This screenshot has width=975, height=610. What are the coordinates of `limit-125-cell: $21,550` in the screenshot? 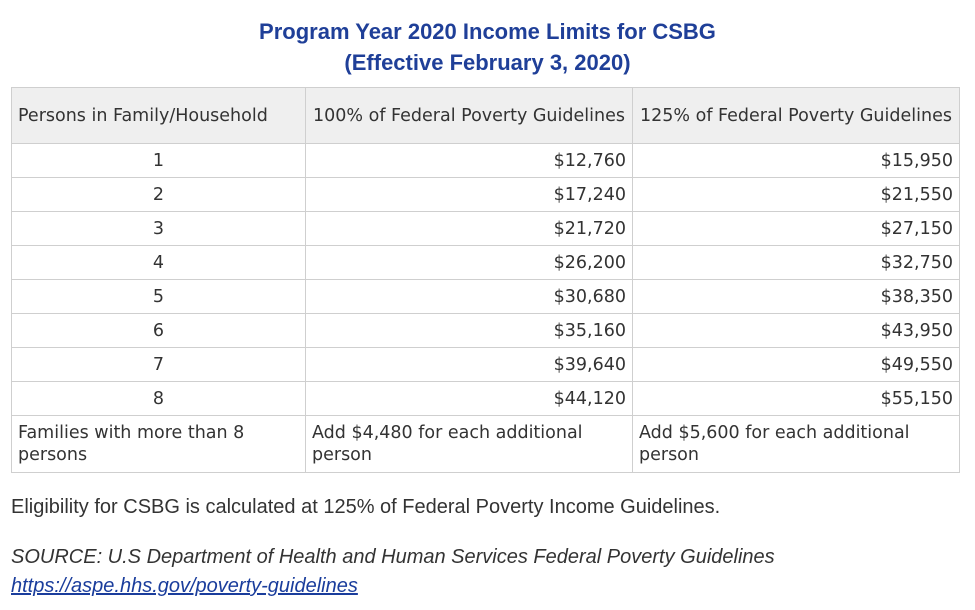 It's located at (796, 194).